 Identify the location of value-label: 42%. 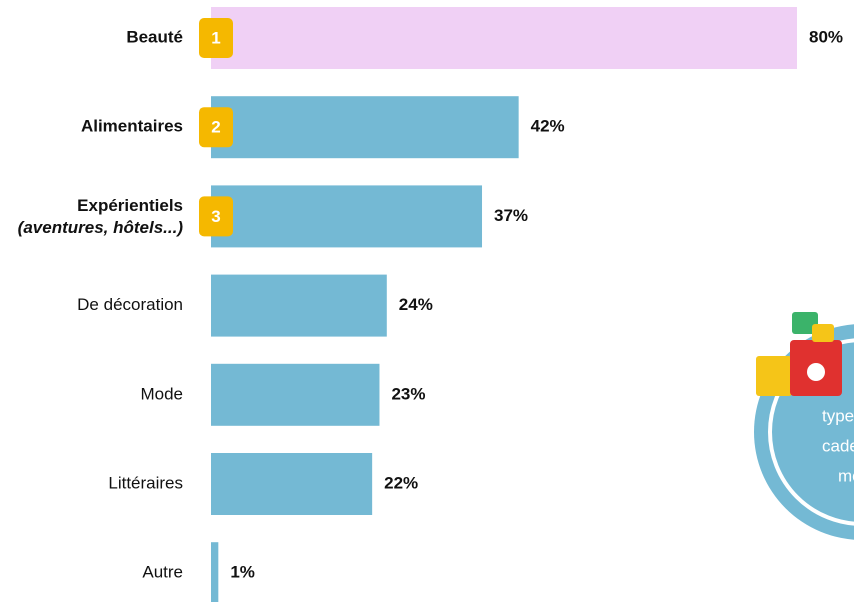
(548, 126).